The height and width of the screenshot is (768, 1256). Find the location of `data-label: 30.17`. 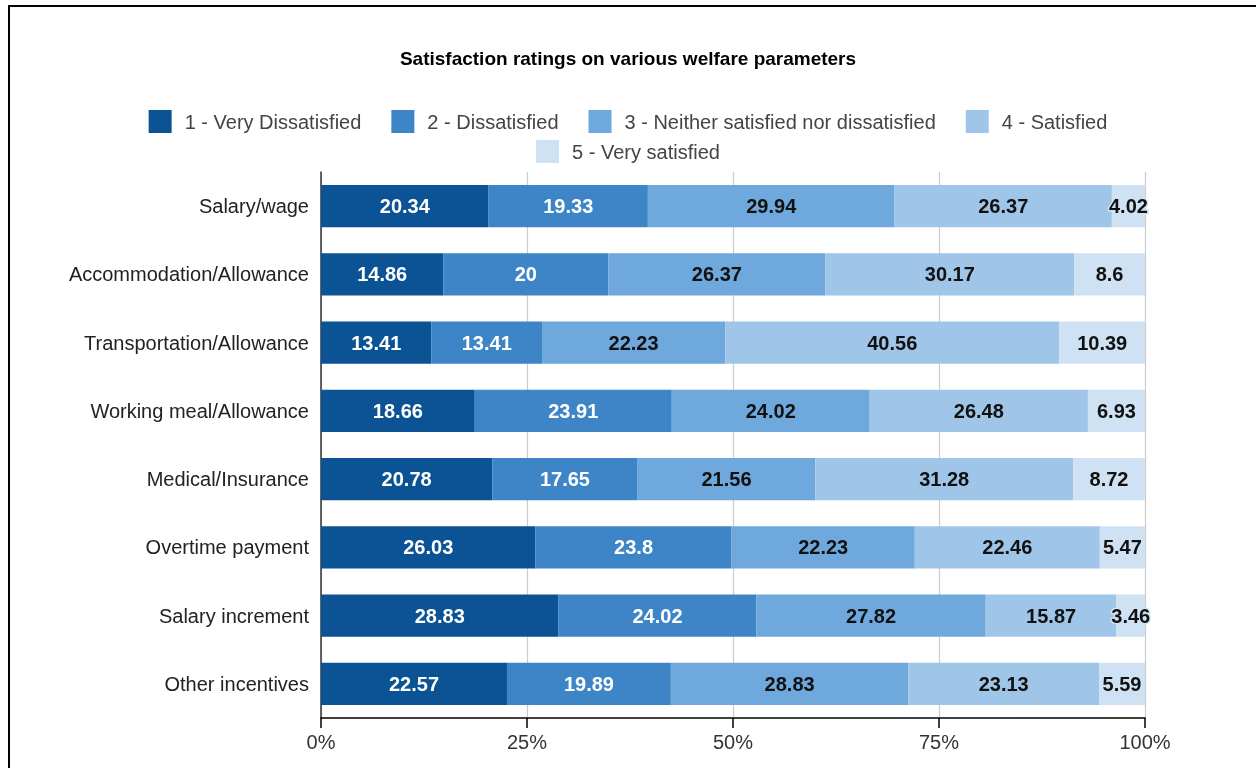

data-label: 30.17 is located at coordinates (949, 274).